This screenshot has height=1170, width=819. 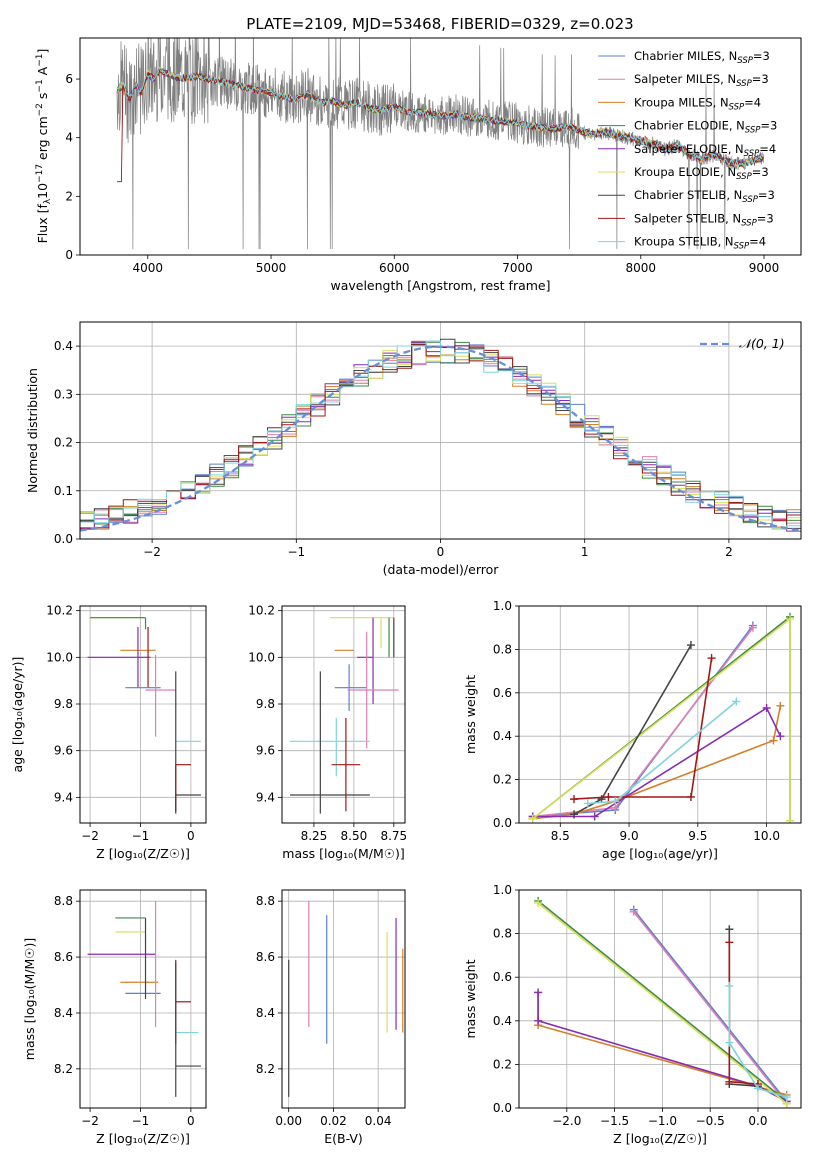 What do you see at coordinates (69, 138) in the screenshot?
I see `y-tick-label: 4` at bounding box center [69, 138].